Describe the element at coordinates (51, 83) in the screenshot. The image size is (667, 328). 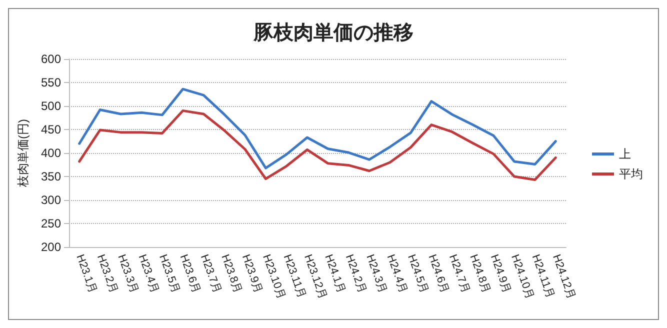
I see `y-tick-label: 550` at that location.